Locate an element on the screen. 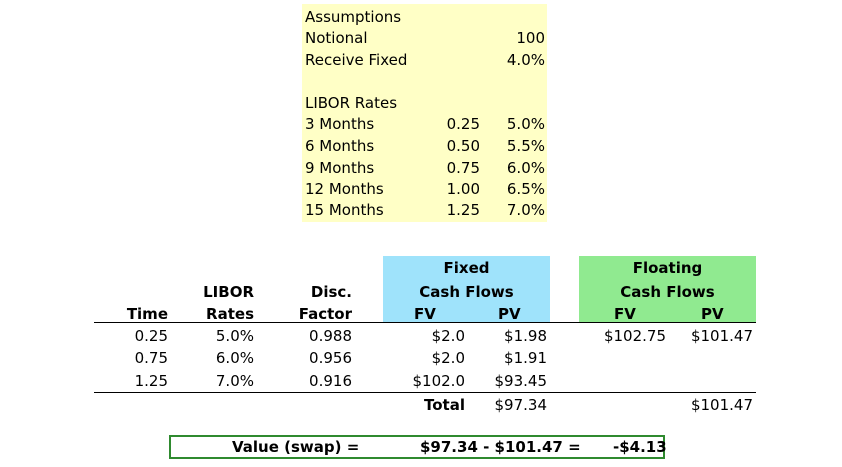 The image size is (842, 467). table-row-fixed-pv: $1.91 is located at coordinates (525, 358).